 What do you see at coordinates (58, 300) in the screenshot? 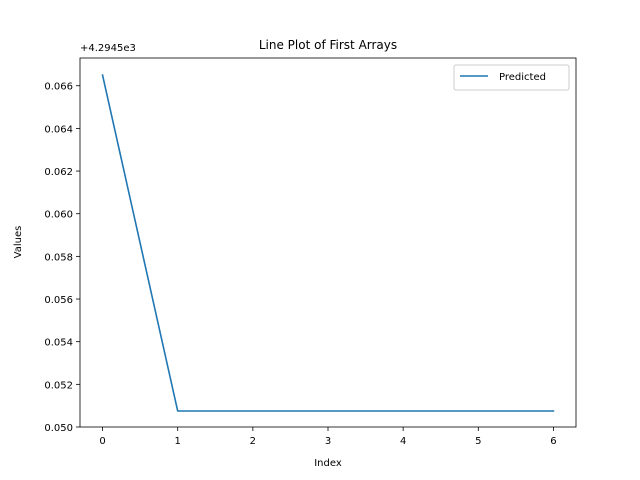
I see `y-tick-label: 0.056` at bounding box center [58, 300].